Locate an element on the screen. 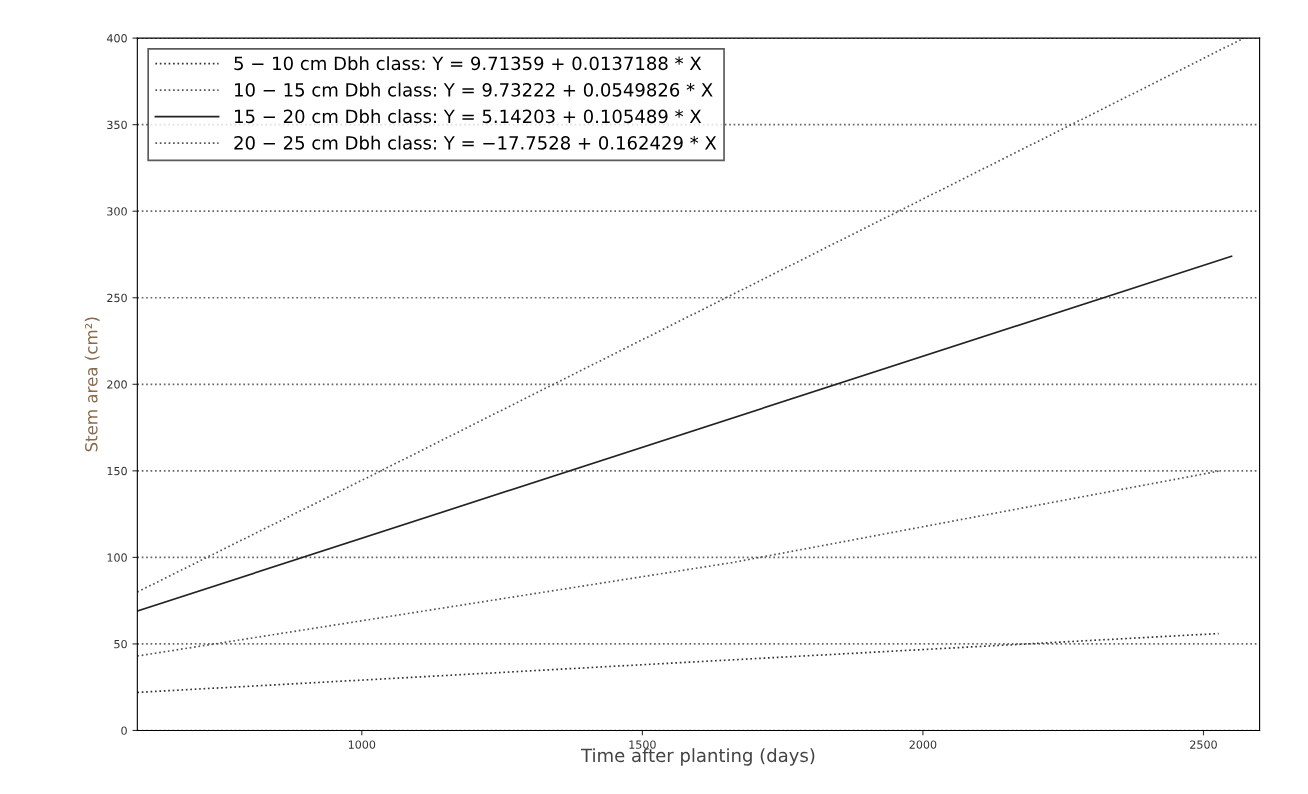 The width and height of the screenshot is (1308, 794). legend-label: 15 − 20 cm Dbh class: Y = 5.14203 + 0.105489 * X is located at coordinates (468, 116).